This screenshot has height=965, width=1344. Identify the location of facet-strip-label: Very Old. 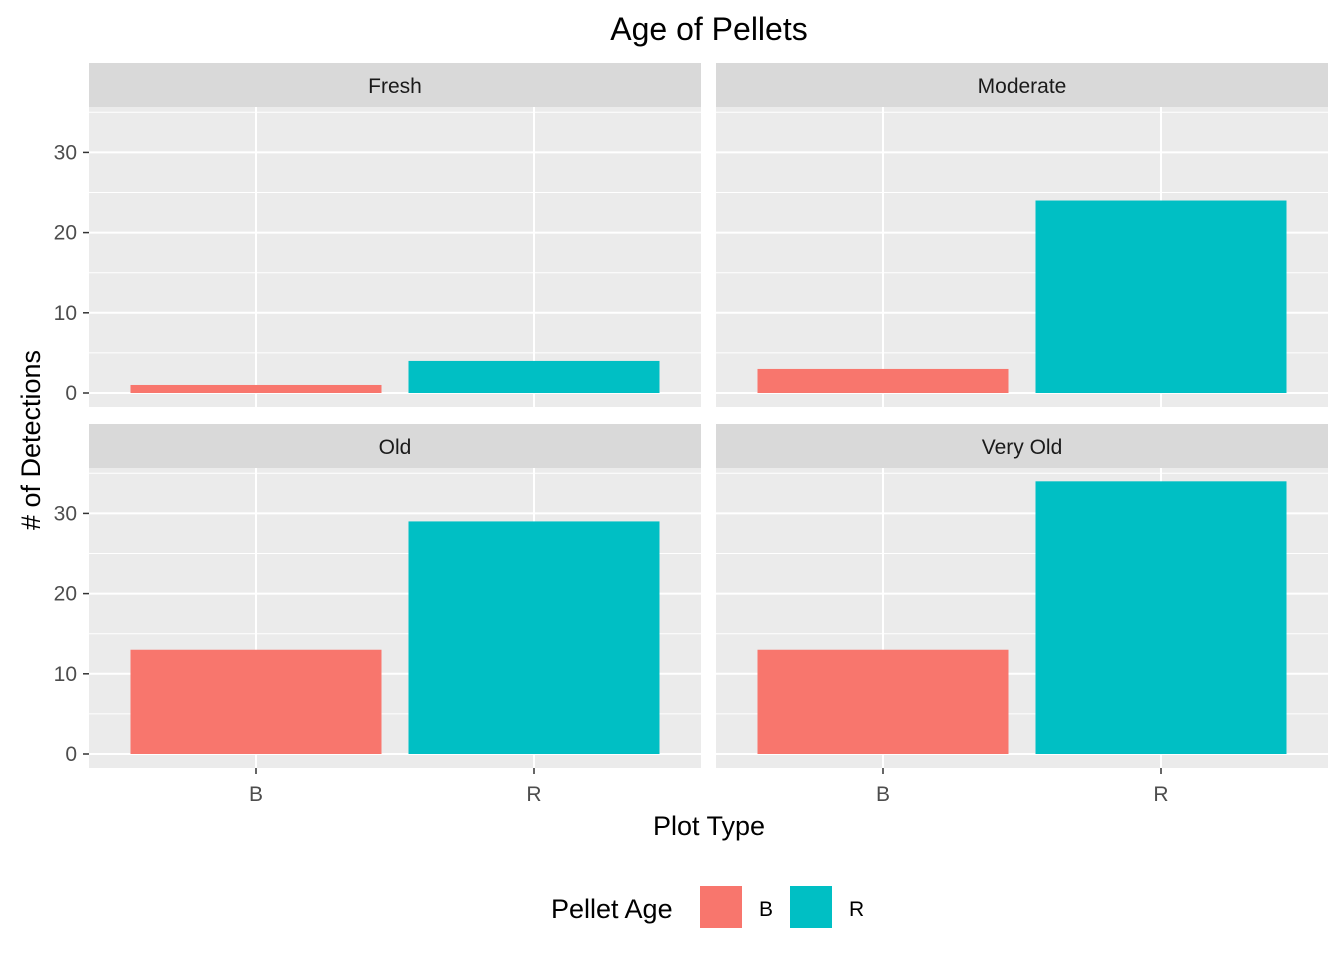
(1022, 447).